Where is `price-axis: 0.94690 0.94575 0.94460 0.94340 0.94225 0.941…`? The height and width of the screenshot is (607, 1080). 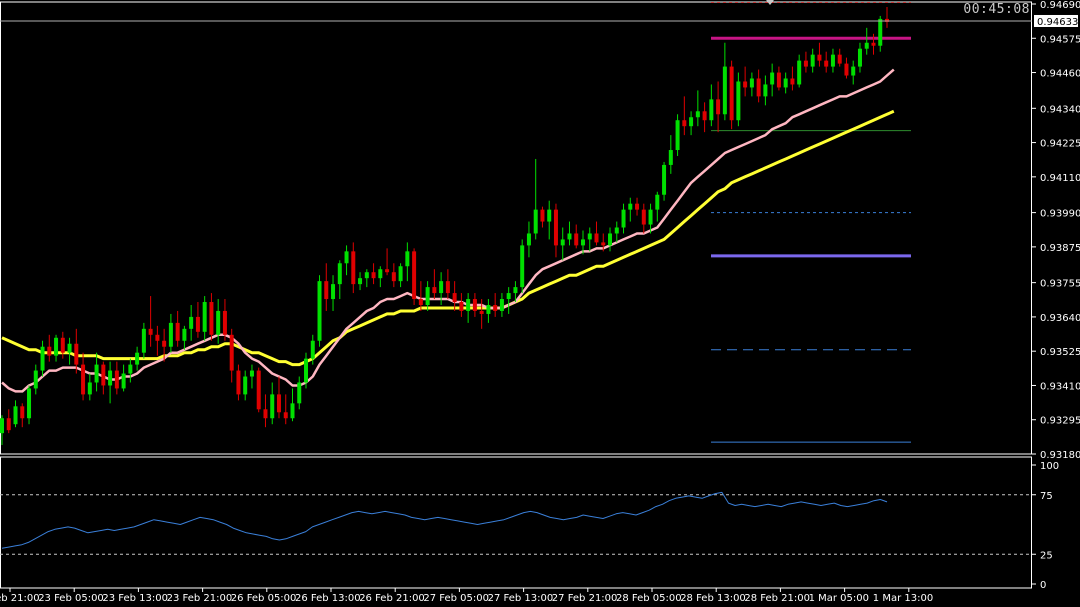
price-axis: 0.94690 0.94575 0.94460 0.94340 0.94225 0.941… is located at coordinates (1056, 230).